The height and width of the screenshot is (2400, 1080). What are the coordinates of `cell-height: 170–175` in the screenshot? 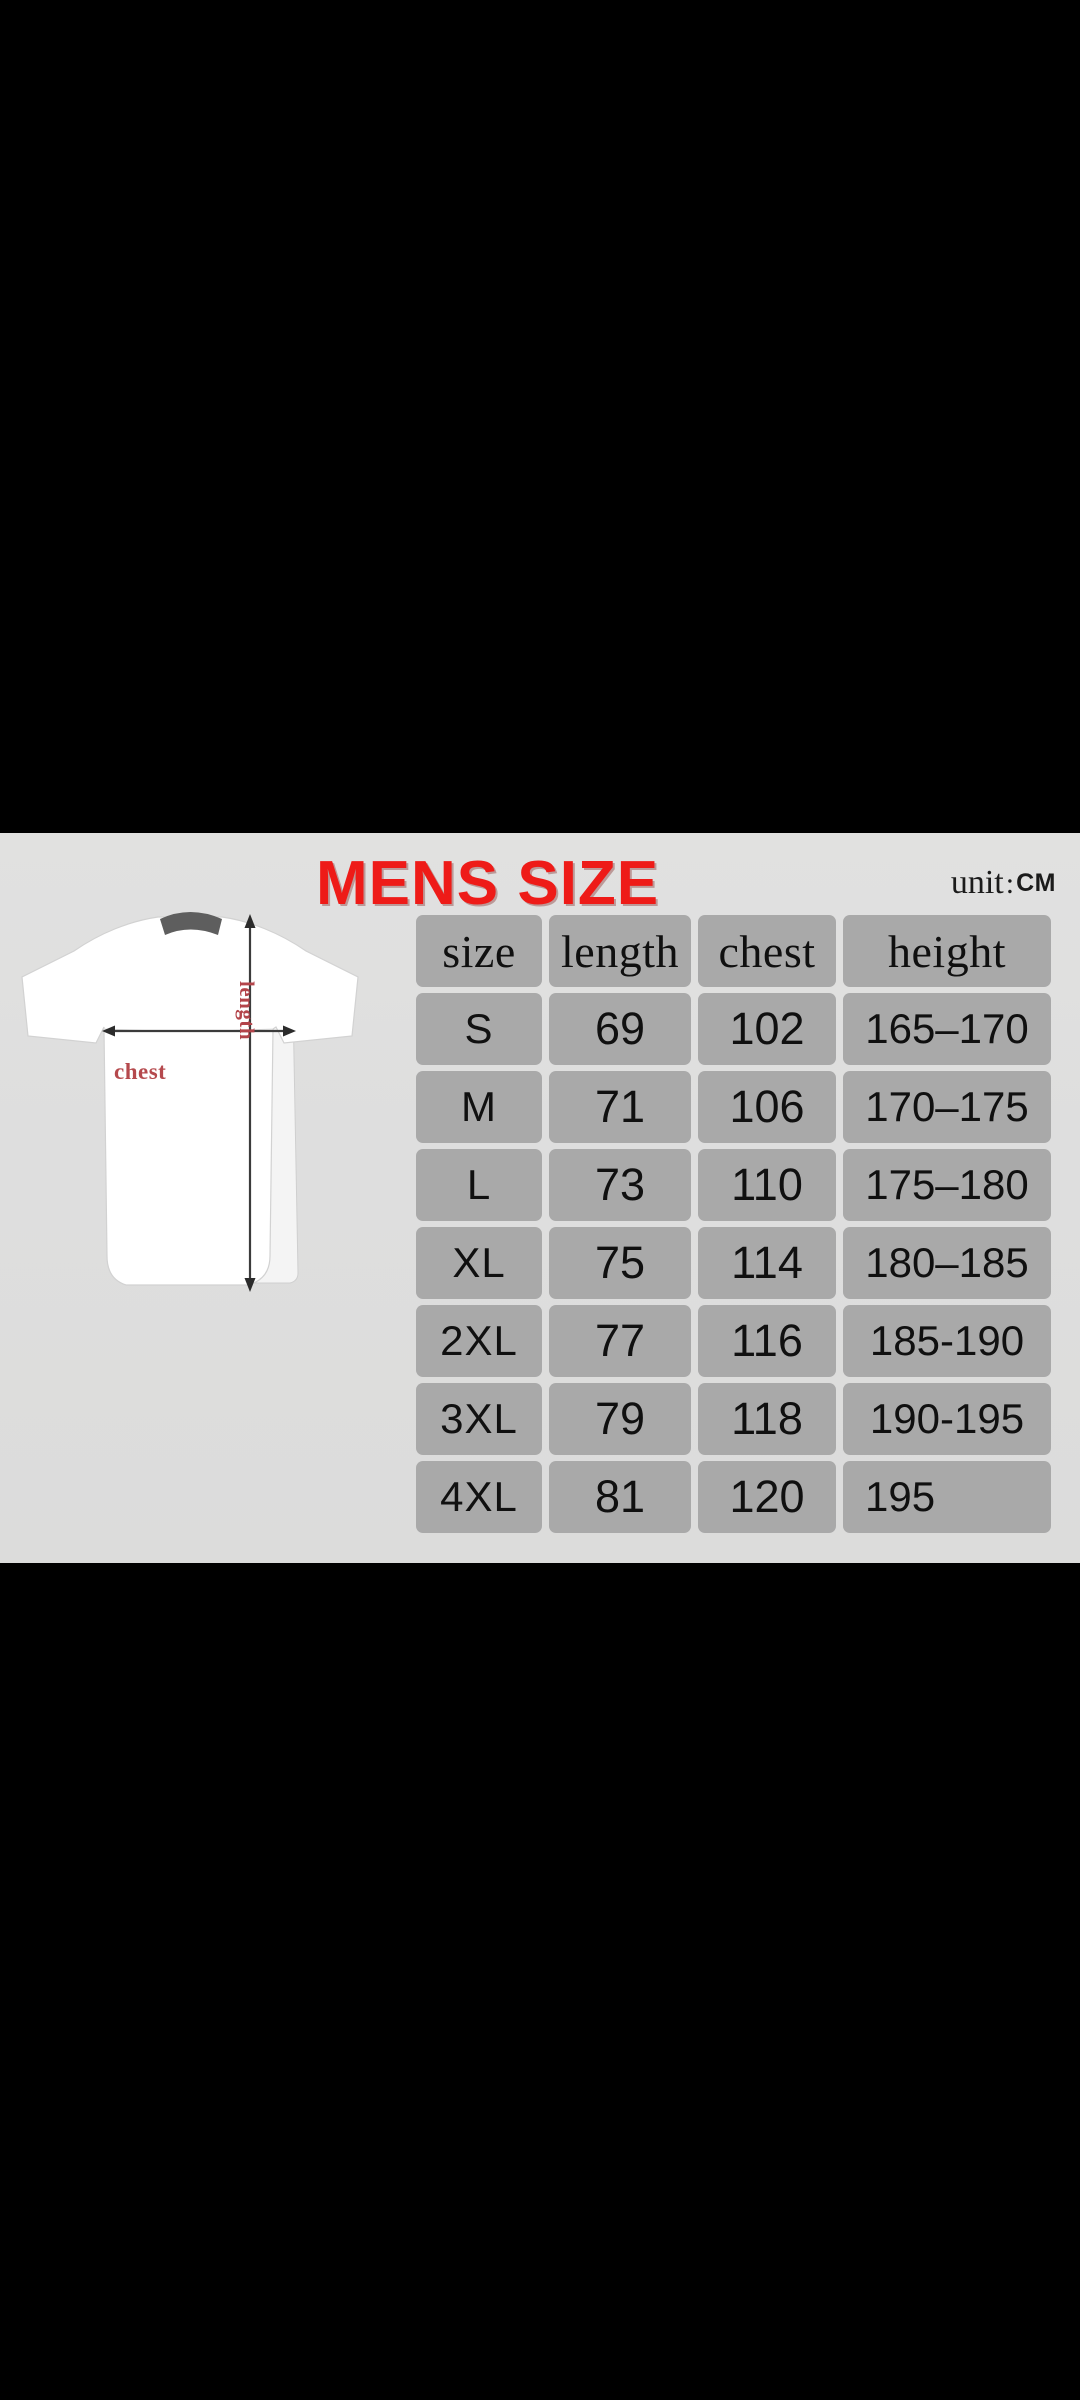 It's located at (947, 1107).